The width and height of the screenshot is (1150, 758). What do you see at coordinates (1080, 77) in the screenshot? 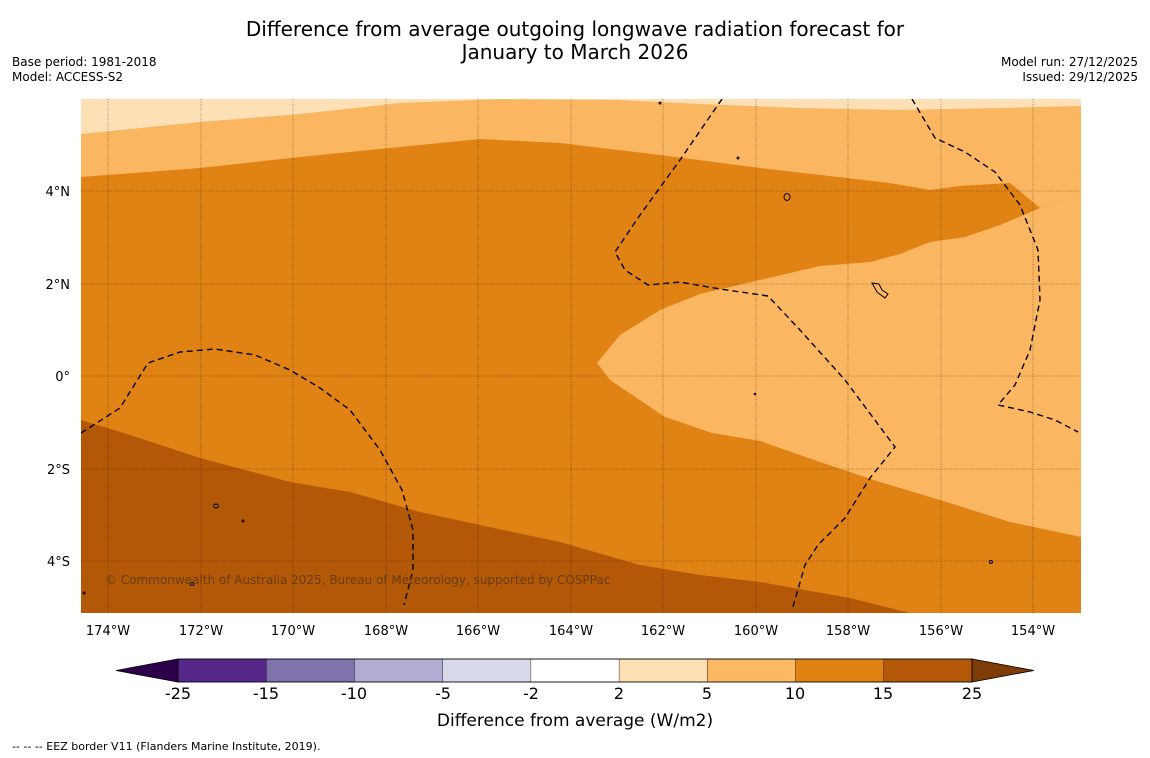
I see `issued-date: Issued: 29/12/2025` at bounding box center [1080, 77].